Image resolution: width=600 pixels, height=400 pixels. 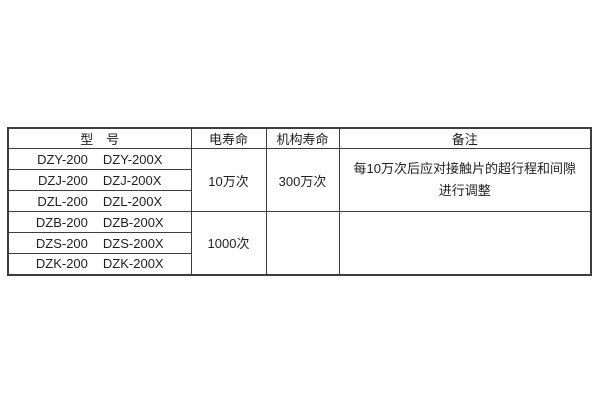 I want to click on table-row: DZK-200 DZK-200X, so click(x=299, y=264).